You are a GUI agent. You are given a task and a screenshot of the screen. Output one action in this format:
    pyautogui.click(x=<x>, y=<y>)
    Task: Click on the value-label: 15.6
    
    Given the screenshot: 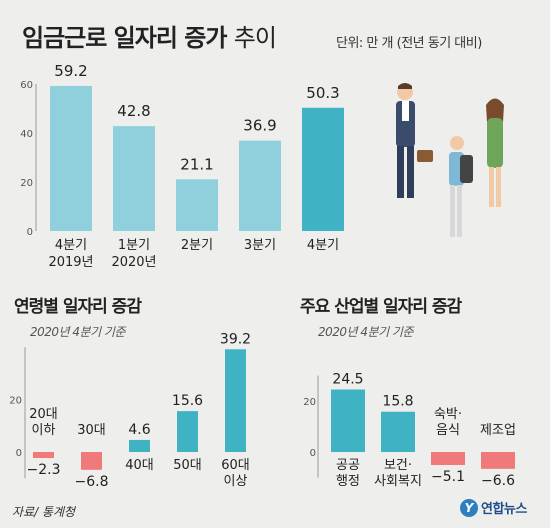 What is the action you would take?
    pyautogui.click(x=187, y=401)
    